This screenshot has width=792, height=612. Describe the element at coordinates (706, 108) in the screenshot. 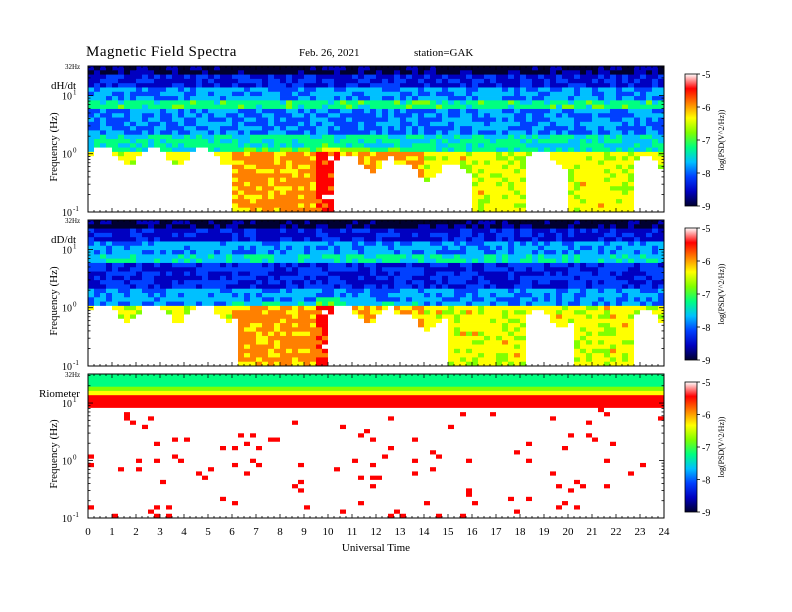

I see `colorbar-tick-label: -6` at that location.